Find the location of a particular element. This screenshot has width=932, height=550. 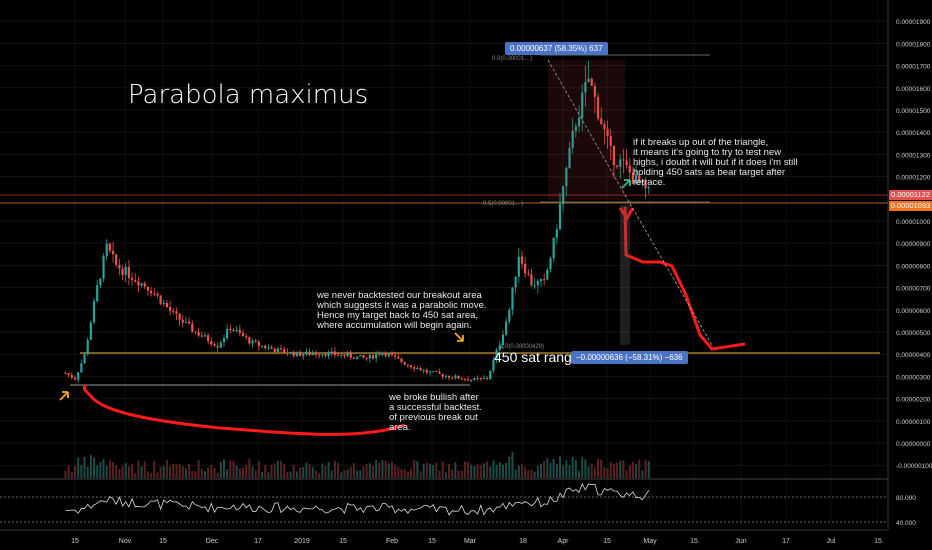

time-tick-label: Feb is located at coordinates (392, 541).